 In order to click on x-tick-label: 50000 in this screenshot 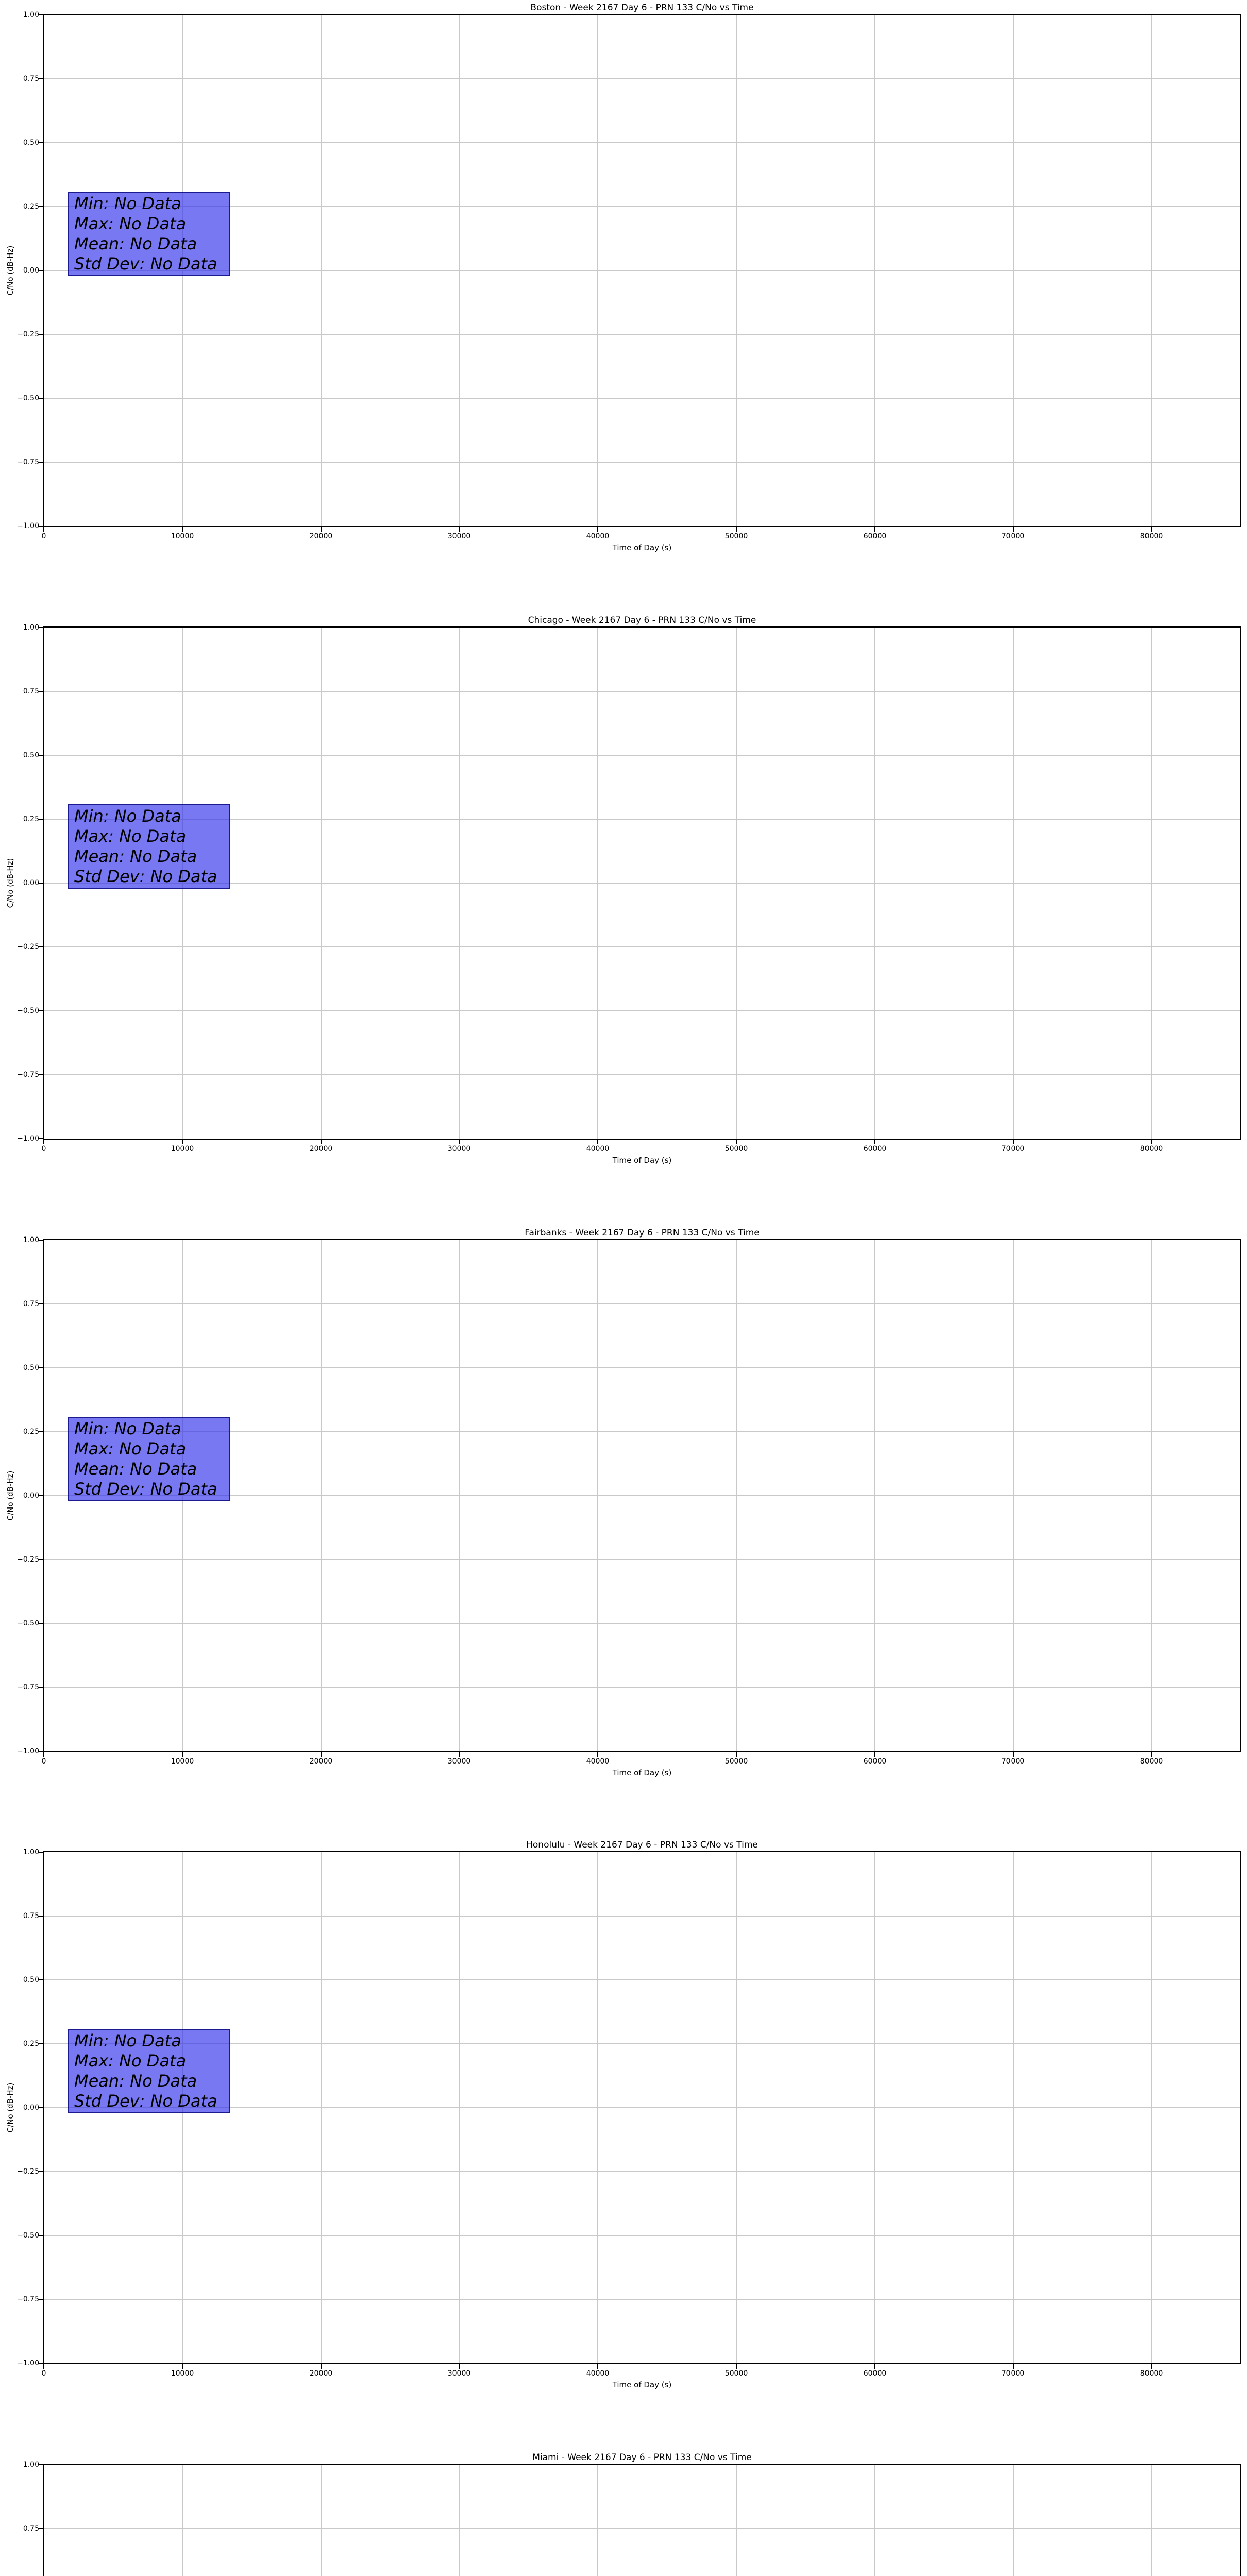, I will do `click(736, 536)`.